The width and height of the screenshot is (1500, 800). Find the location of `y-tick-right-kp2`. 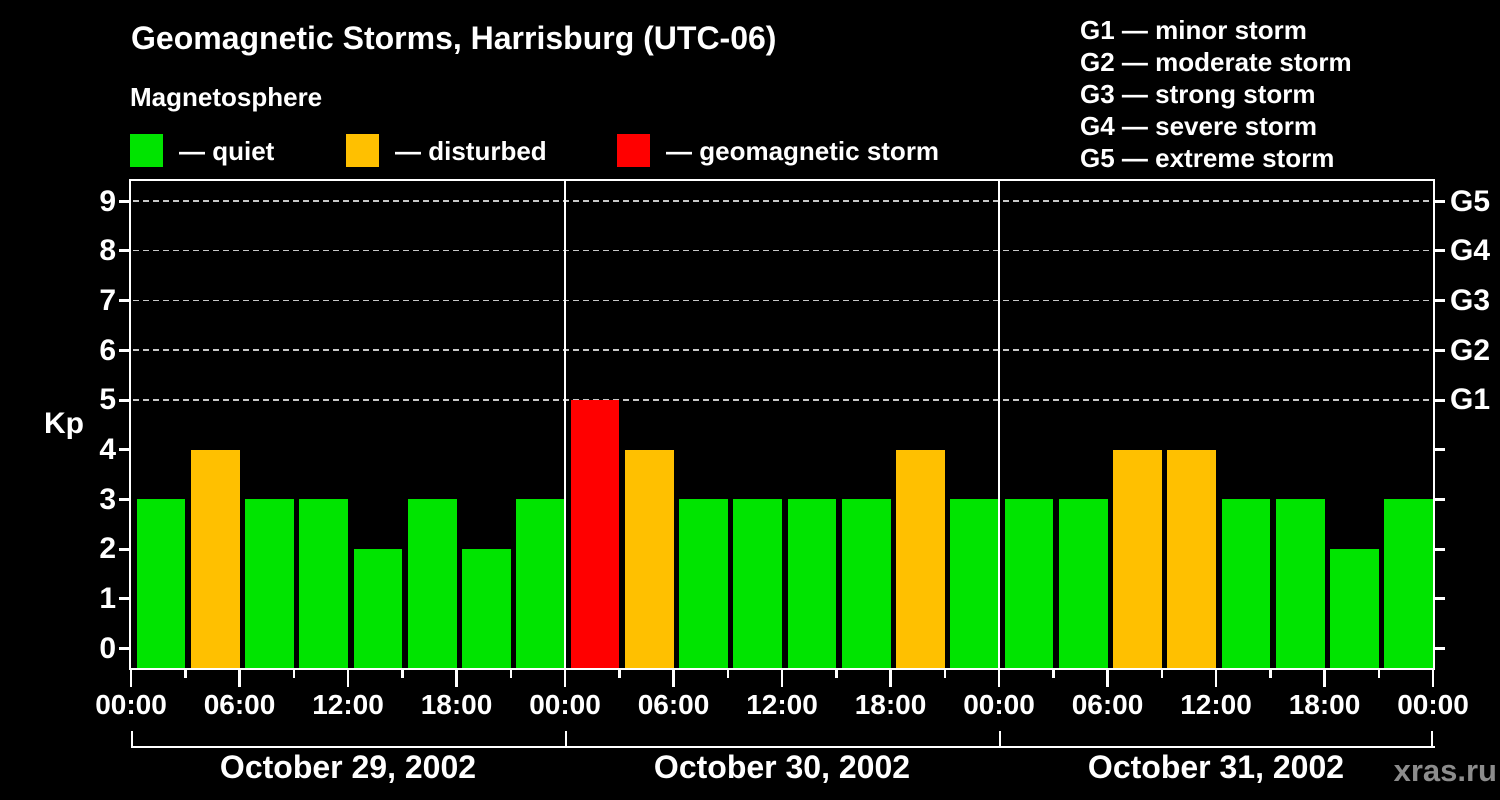

y-tick-right-kp2 is located at coordinates (1440, 549).